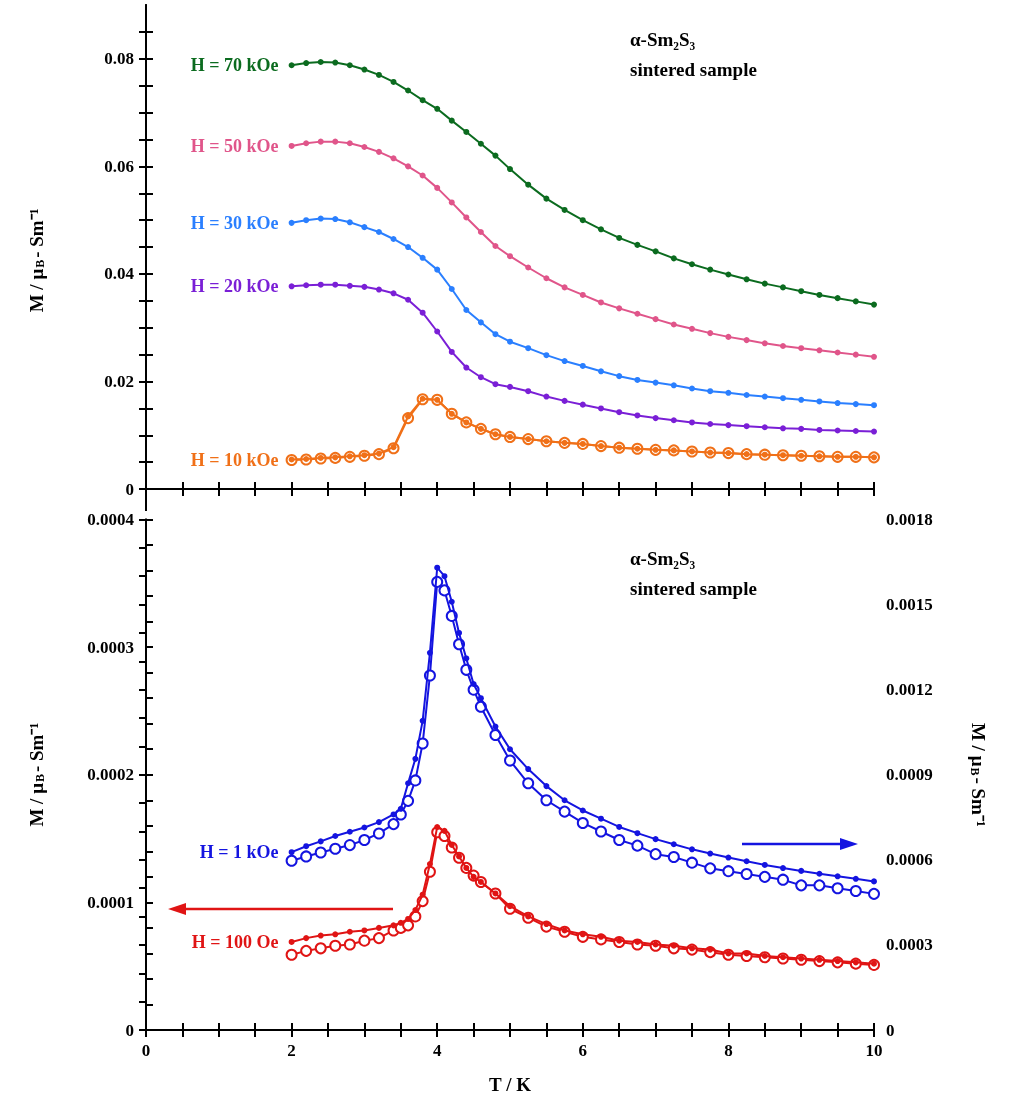 The width and height of the screenshot is (1010, 1112). Describe the element at coordinates (239, 852) in the screenshot. I see `series-label: H = 1 kOe` at that location.